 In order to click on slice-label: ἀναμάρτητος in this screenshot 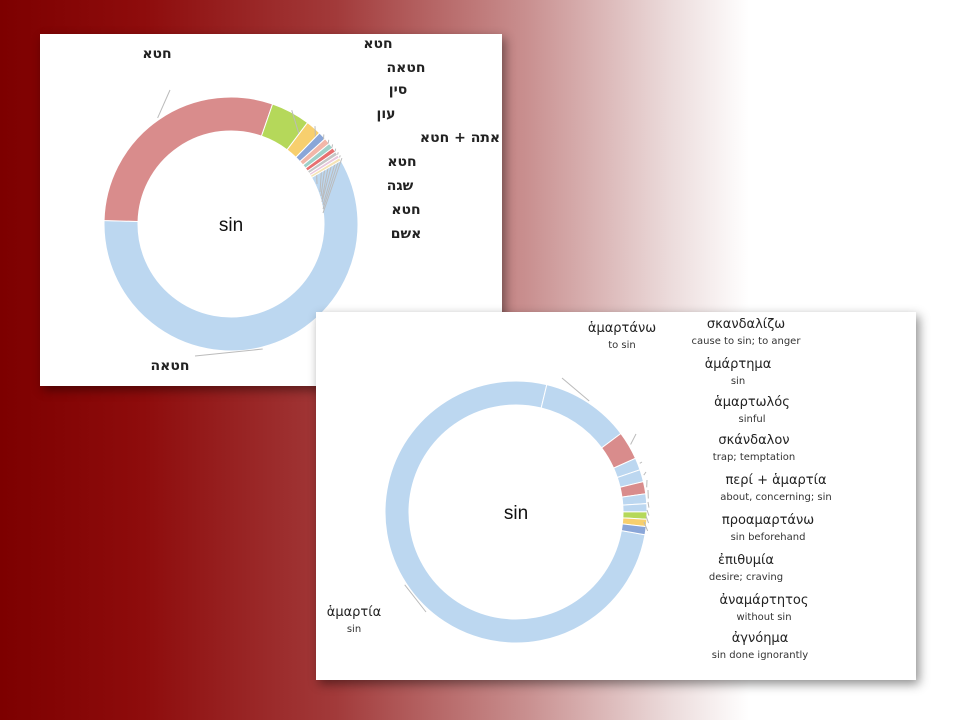, I will do `click(764, 600)`.